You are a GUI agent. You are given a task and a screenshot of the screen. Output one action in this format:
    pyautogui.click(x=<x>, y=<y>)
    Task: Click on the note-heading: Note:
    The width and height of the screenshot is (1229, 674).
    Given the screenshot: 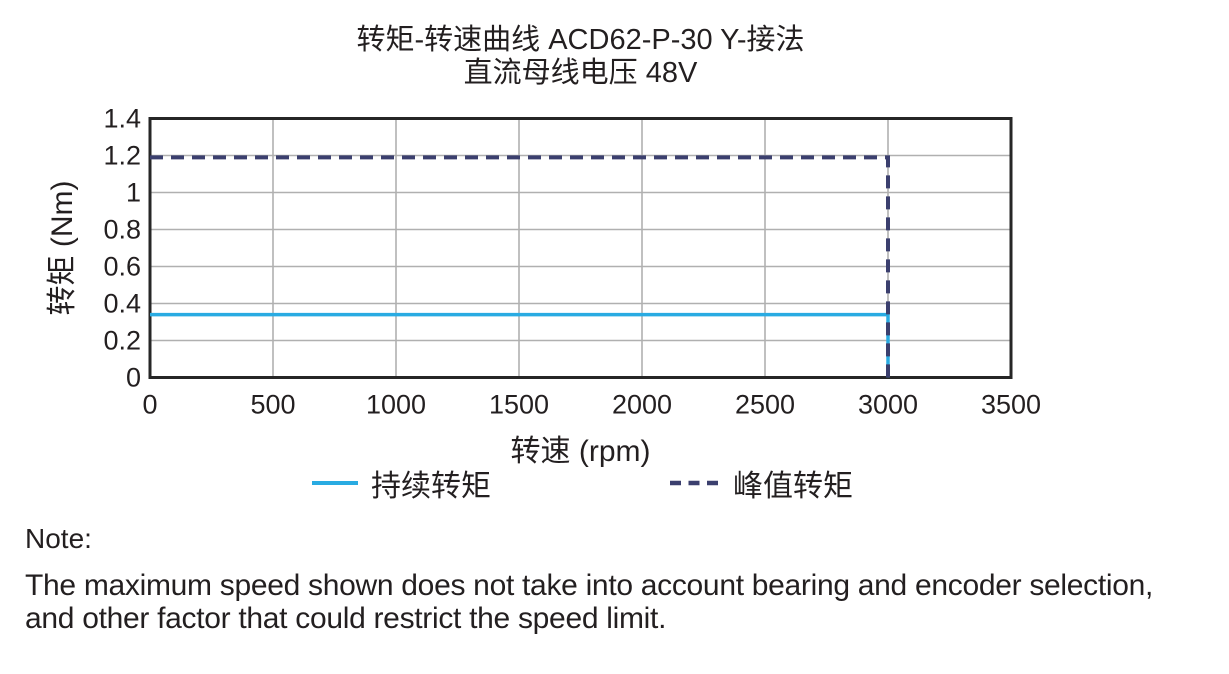 What is the action you would take?
    pyautogui.click(x=58, y=538)
    